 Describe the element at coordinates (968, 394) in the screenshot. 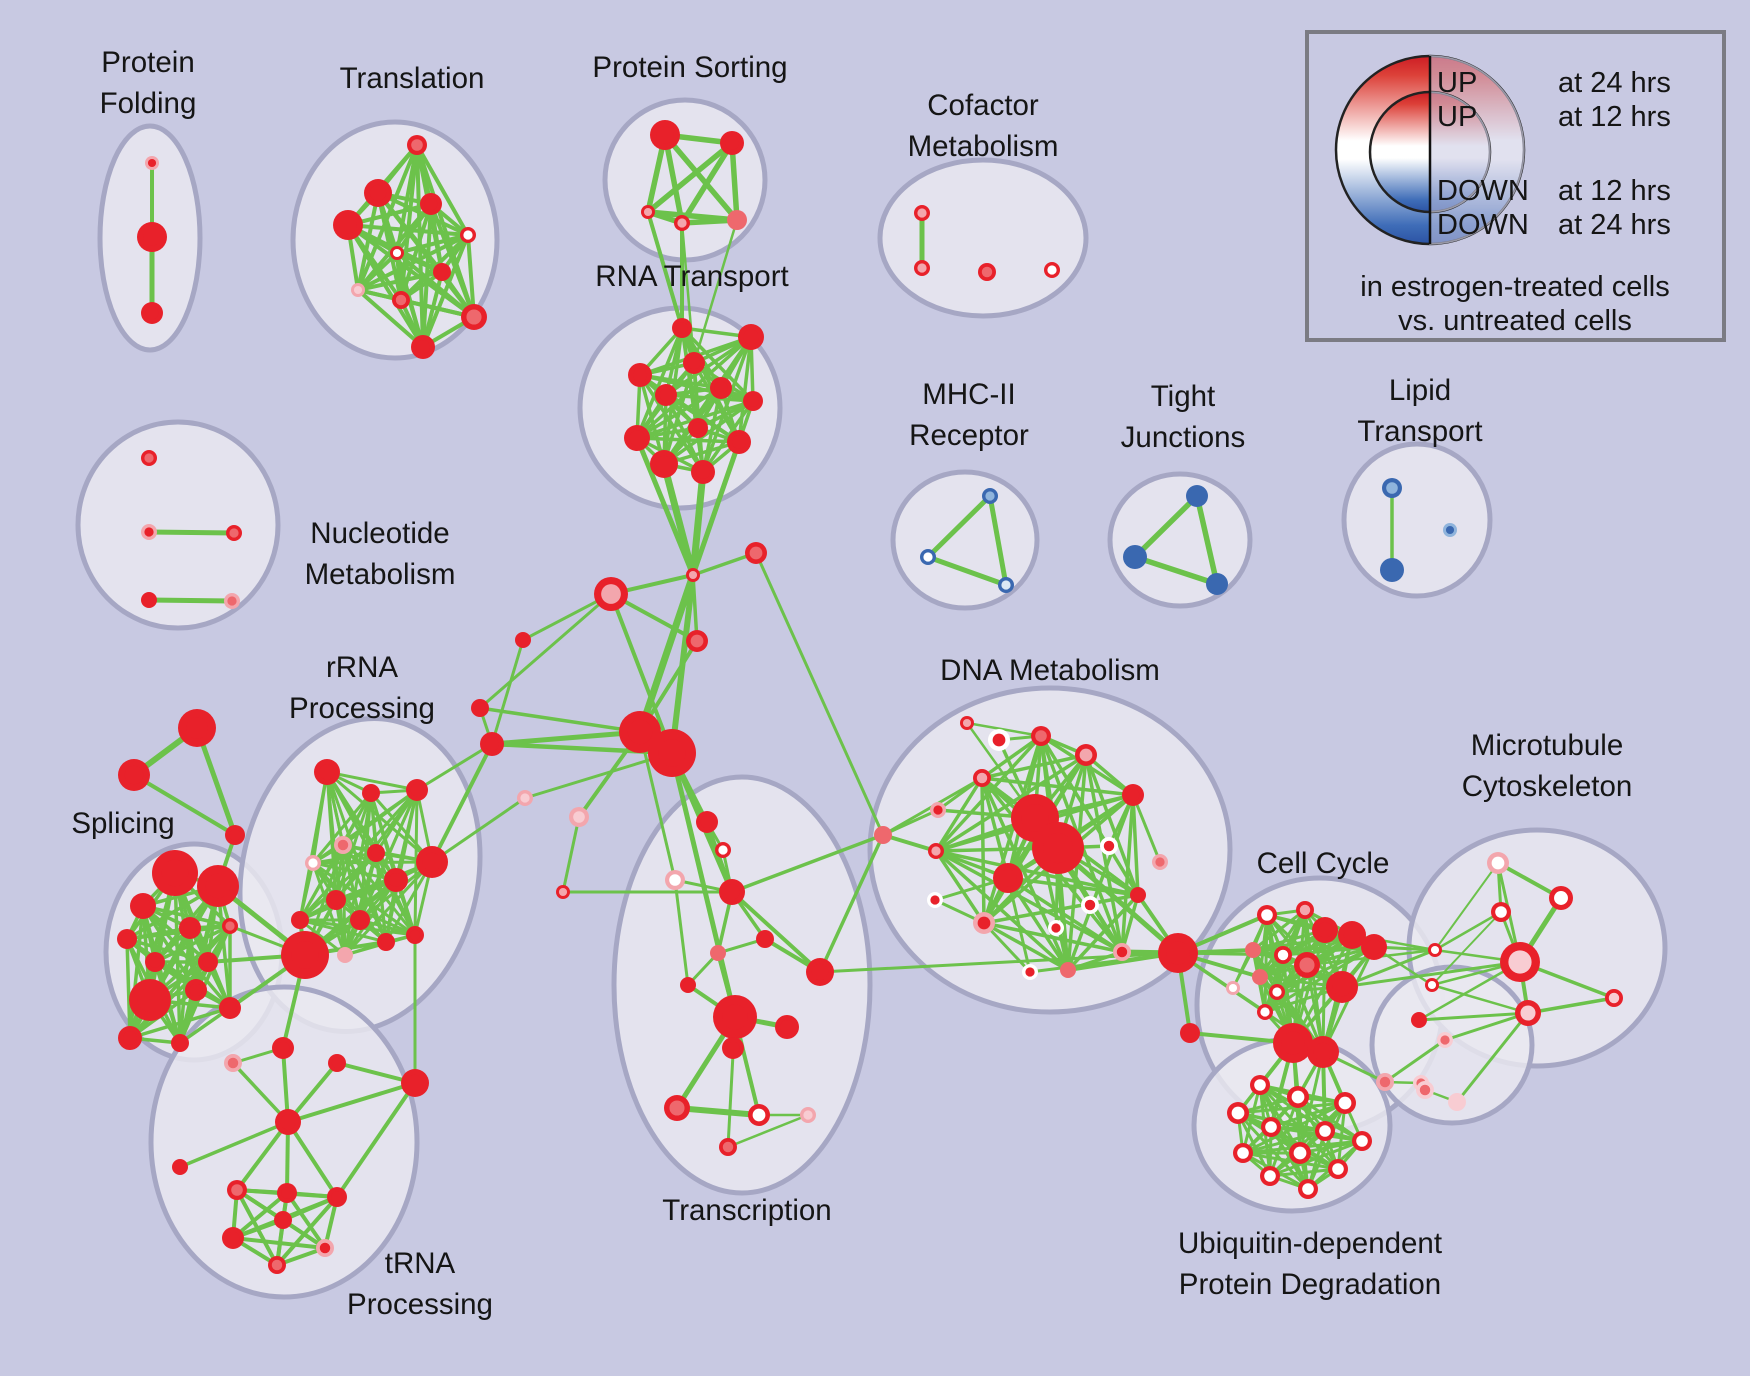

I see `cluster-label-mhc-ii-receptor: MHC-II` at that location.